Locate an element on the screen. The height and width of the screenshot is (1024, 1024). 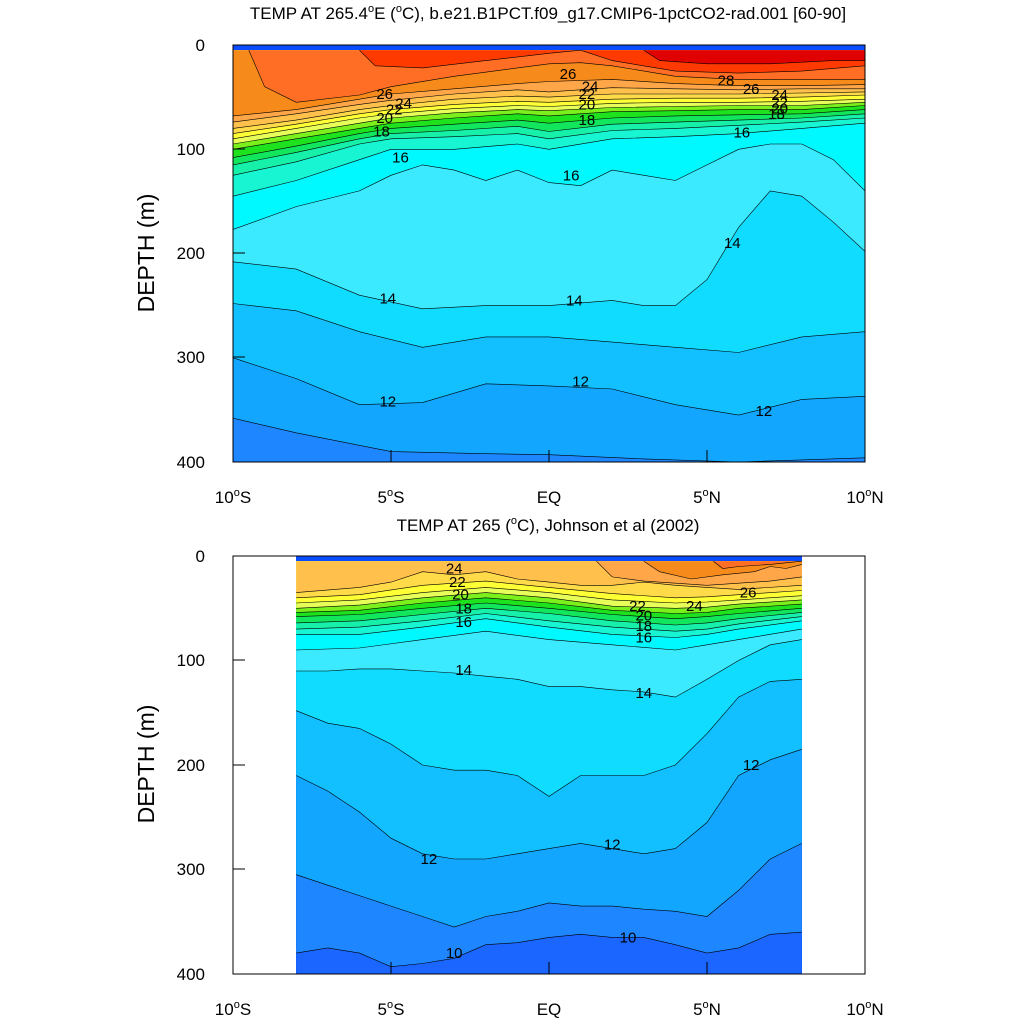
panel-1-y-axis-label: DEPTH (m) is located at coordinates (146, 253).